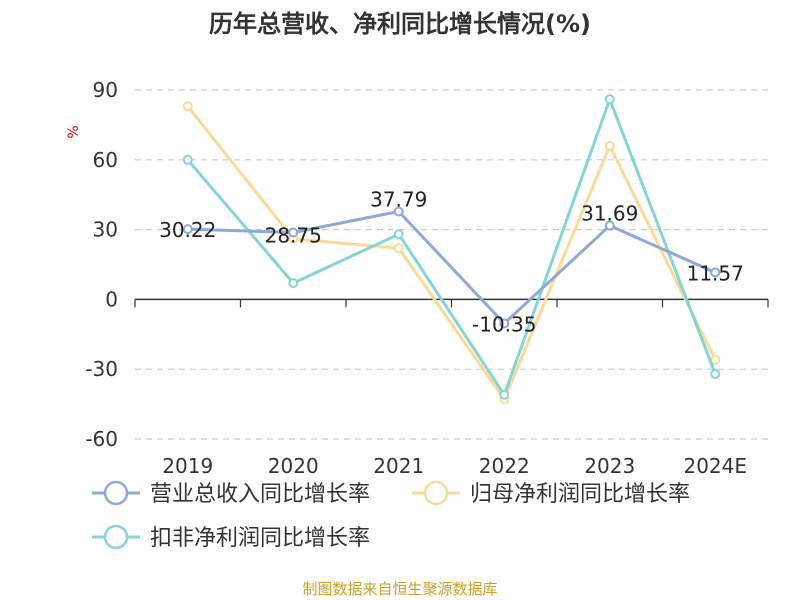 The height and width of the screenshot is (600, 800). Describe the element at coordinates (74, 131) in the screenshot. I see `y-axis-unit-label: %` at that location.